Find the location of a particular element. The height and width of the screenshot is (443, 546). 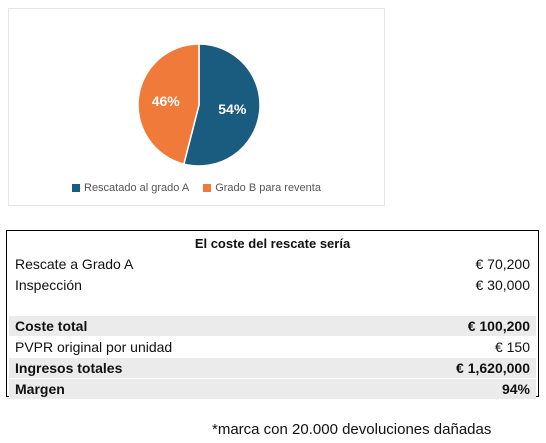

row-value: € 150 is located at coordinates (512, 347).